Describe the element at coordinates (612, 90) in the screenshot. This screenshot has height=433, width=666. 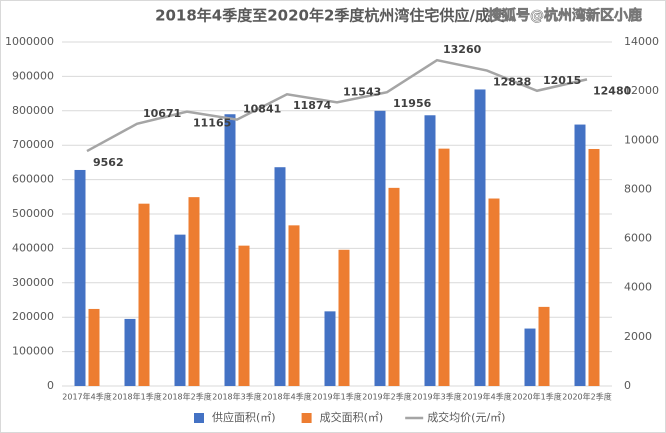
I see `data-label: 12480` at that location.